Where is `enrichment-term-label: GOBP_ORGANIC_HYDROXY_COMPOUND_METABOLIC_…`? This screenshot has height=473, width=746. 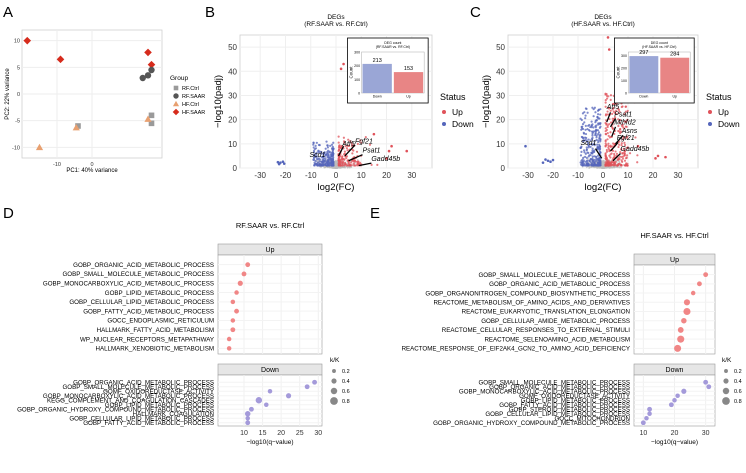 enrichment-term-label: GOBP_ORGANIC_HYDROXY_COMPOUND_METABOLIC_… is located at coordinates (115, 409).